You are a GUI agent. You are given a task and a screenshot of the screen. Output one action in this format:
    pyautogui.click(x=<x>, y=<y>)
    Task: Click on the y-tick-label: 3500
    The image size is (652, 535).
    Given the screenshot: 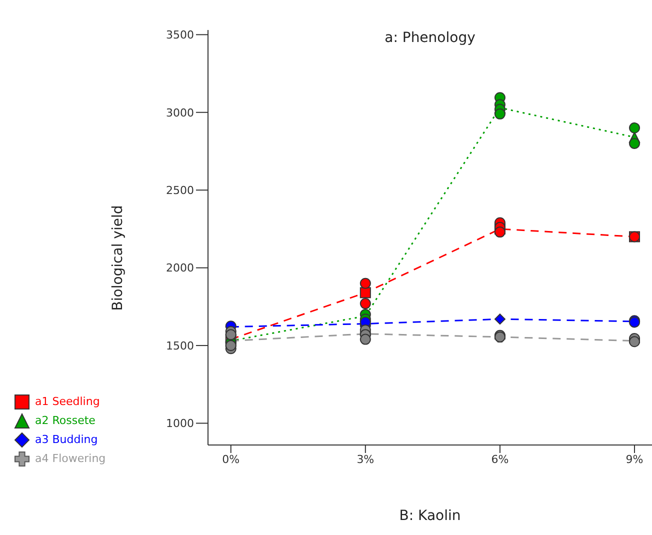 What is the action you would take?
    pyautogui.click(x=180, y=35)
    